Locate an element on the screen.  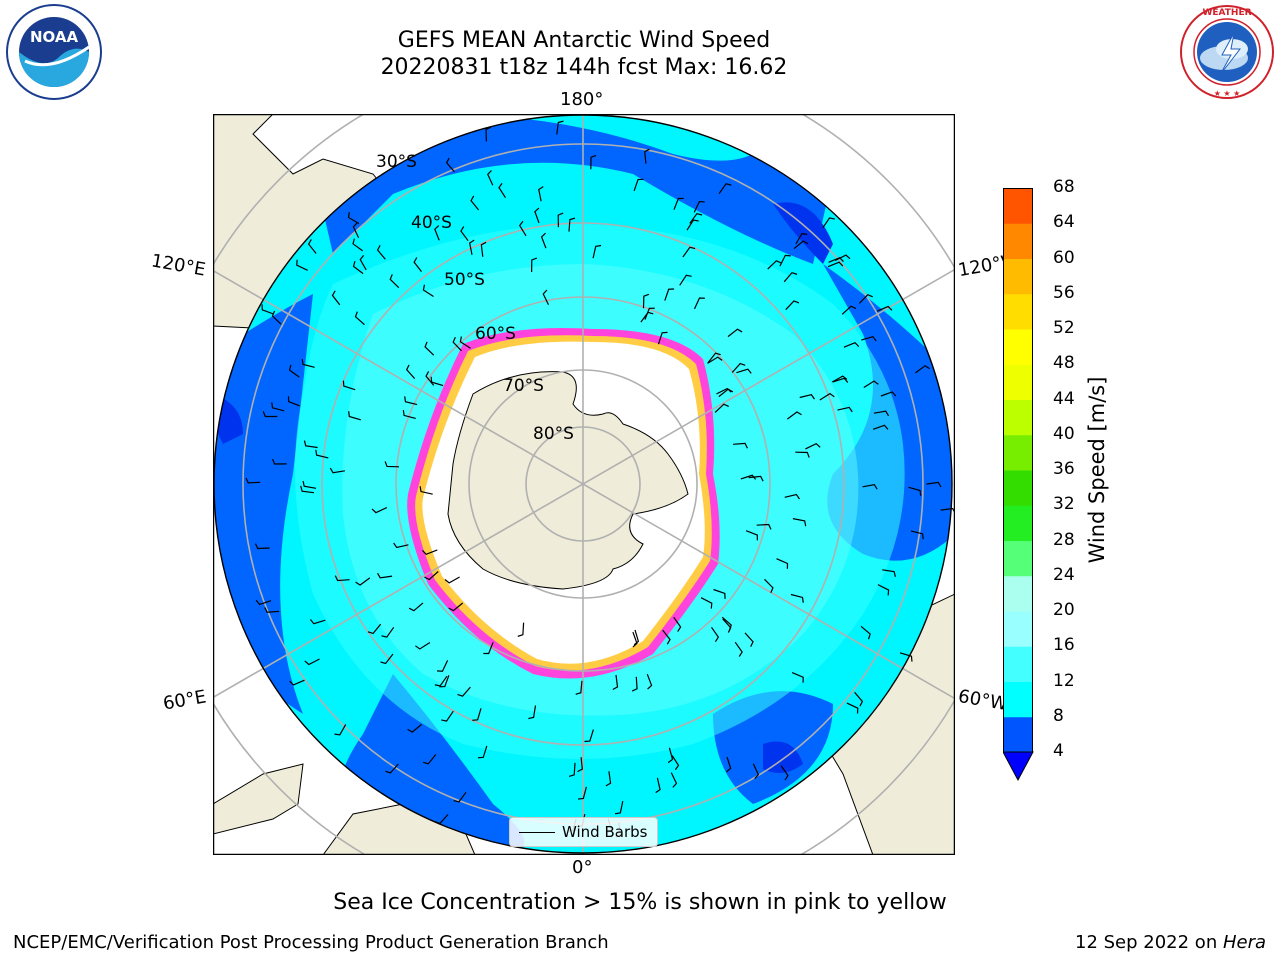
colorbar-tick-label: 12 is located at coordinates (1064, 680).